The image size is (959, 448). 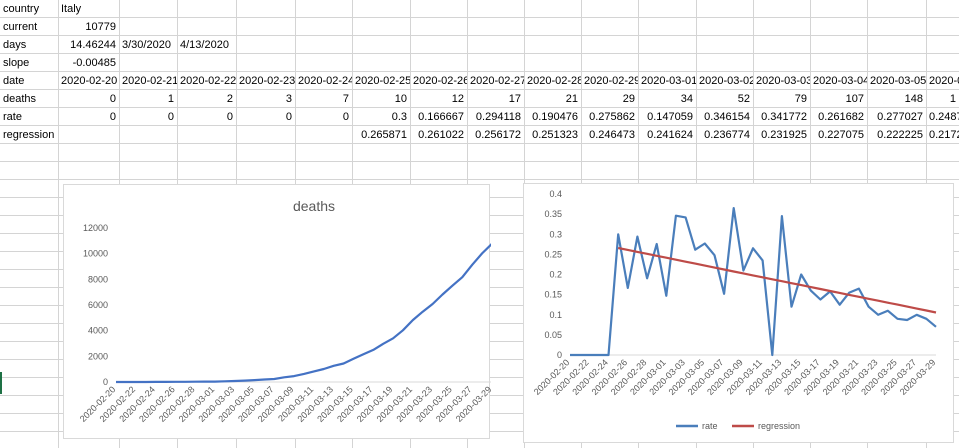 I want to click on legend-label-rate: rate, so click(x=710, y=426).